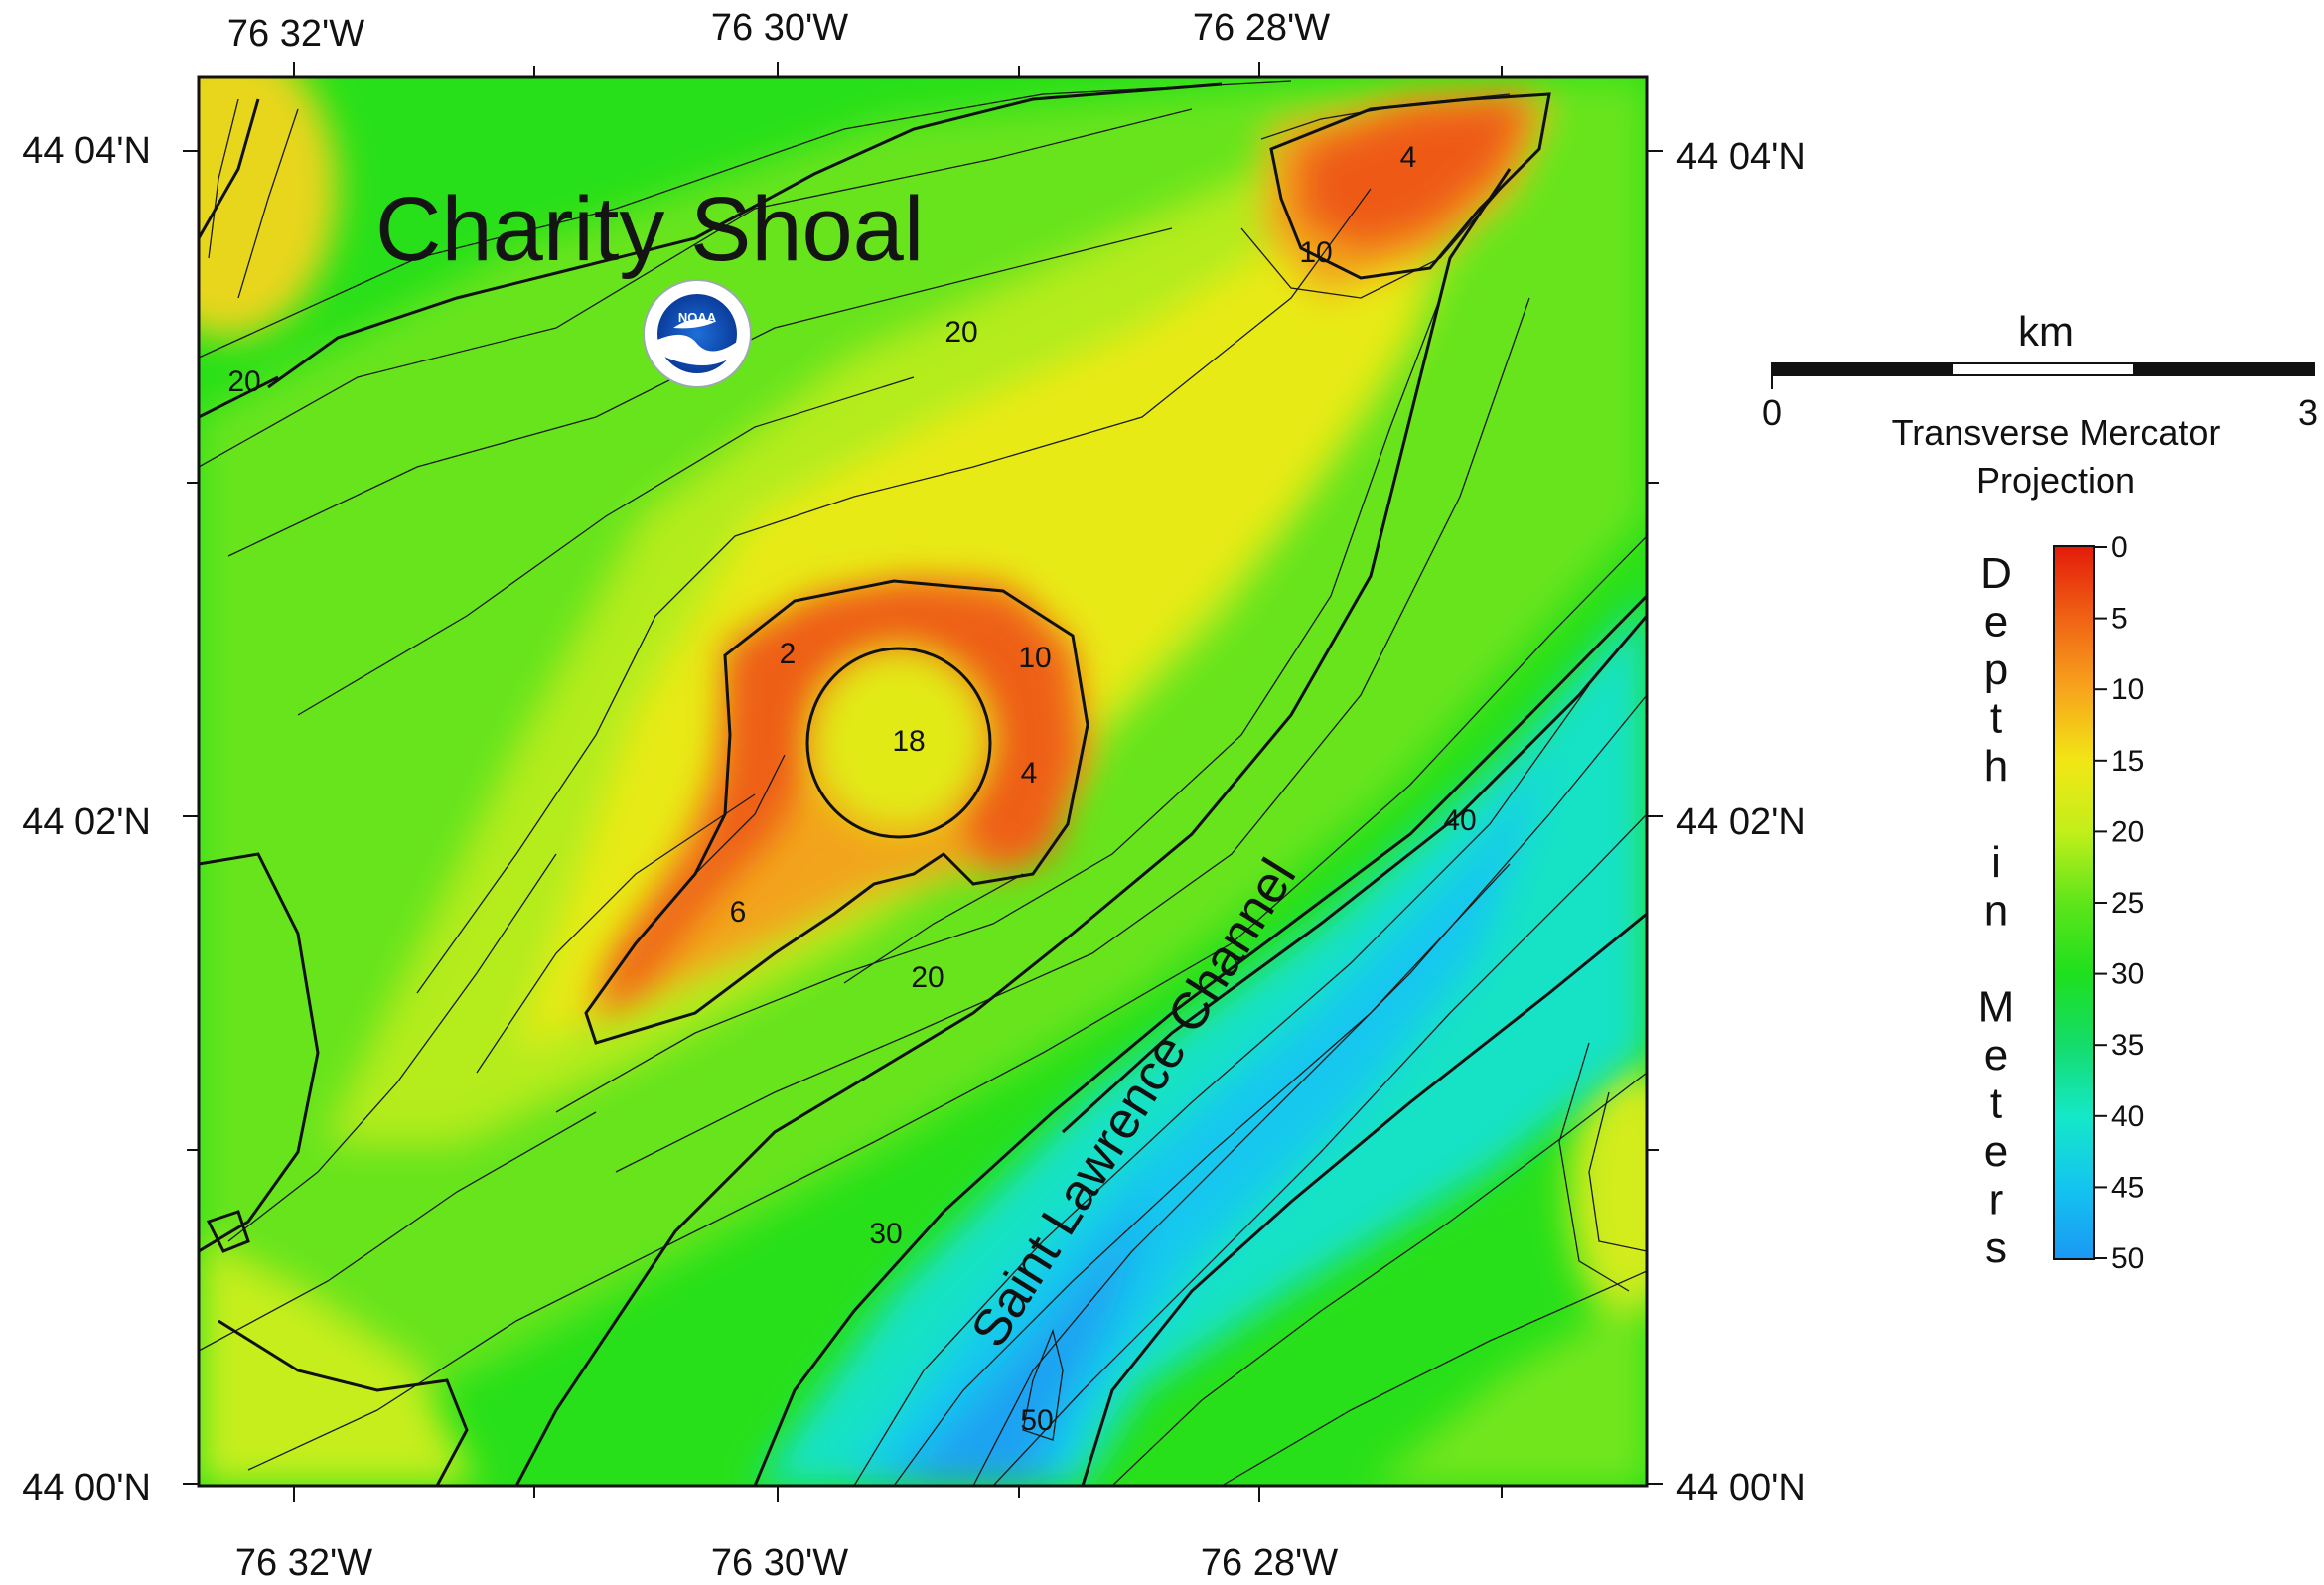  I want to click on left-latitude-label: 44 04'N, so click(86, 151).